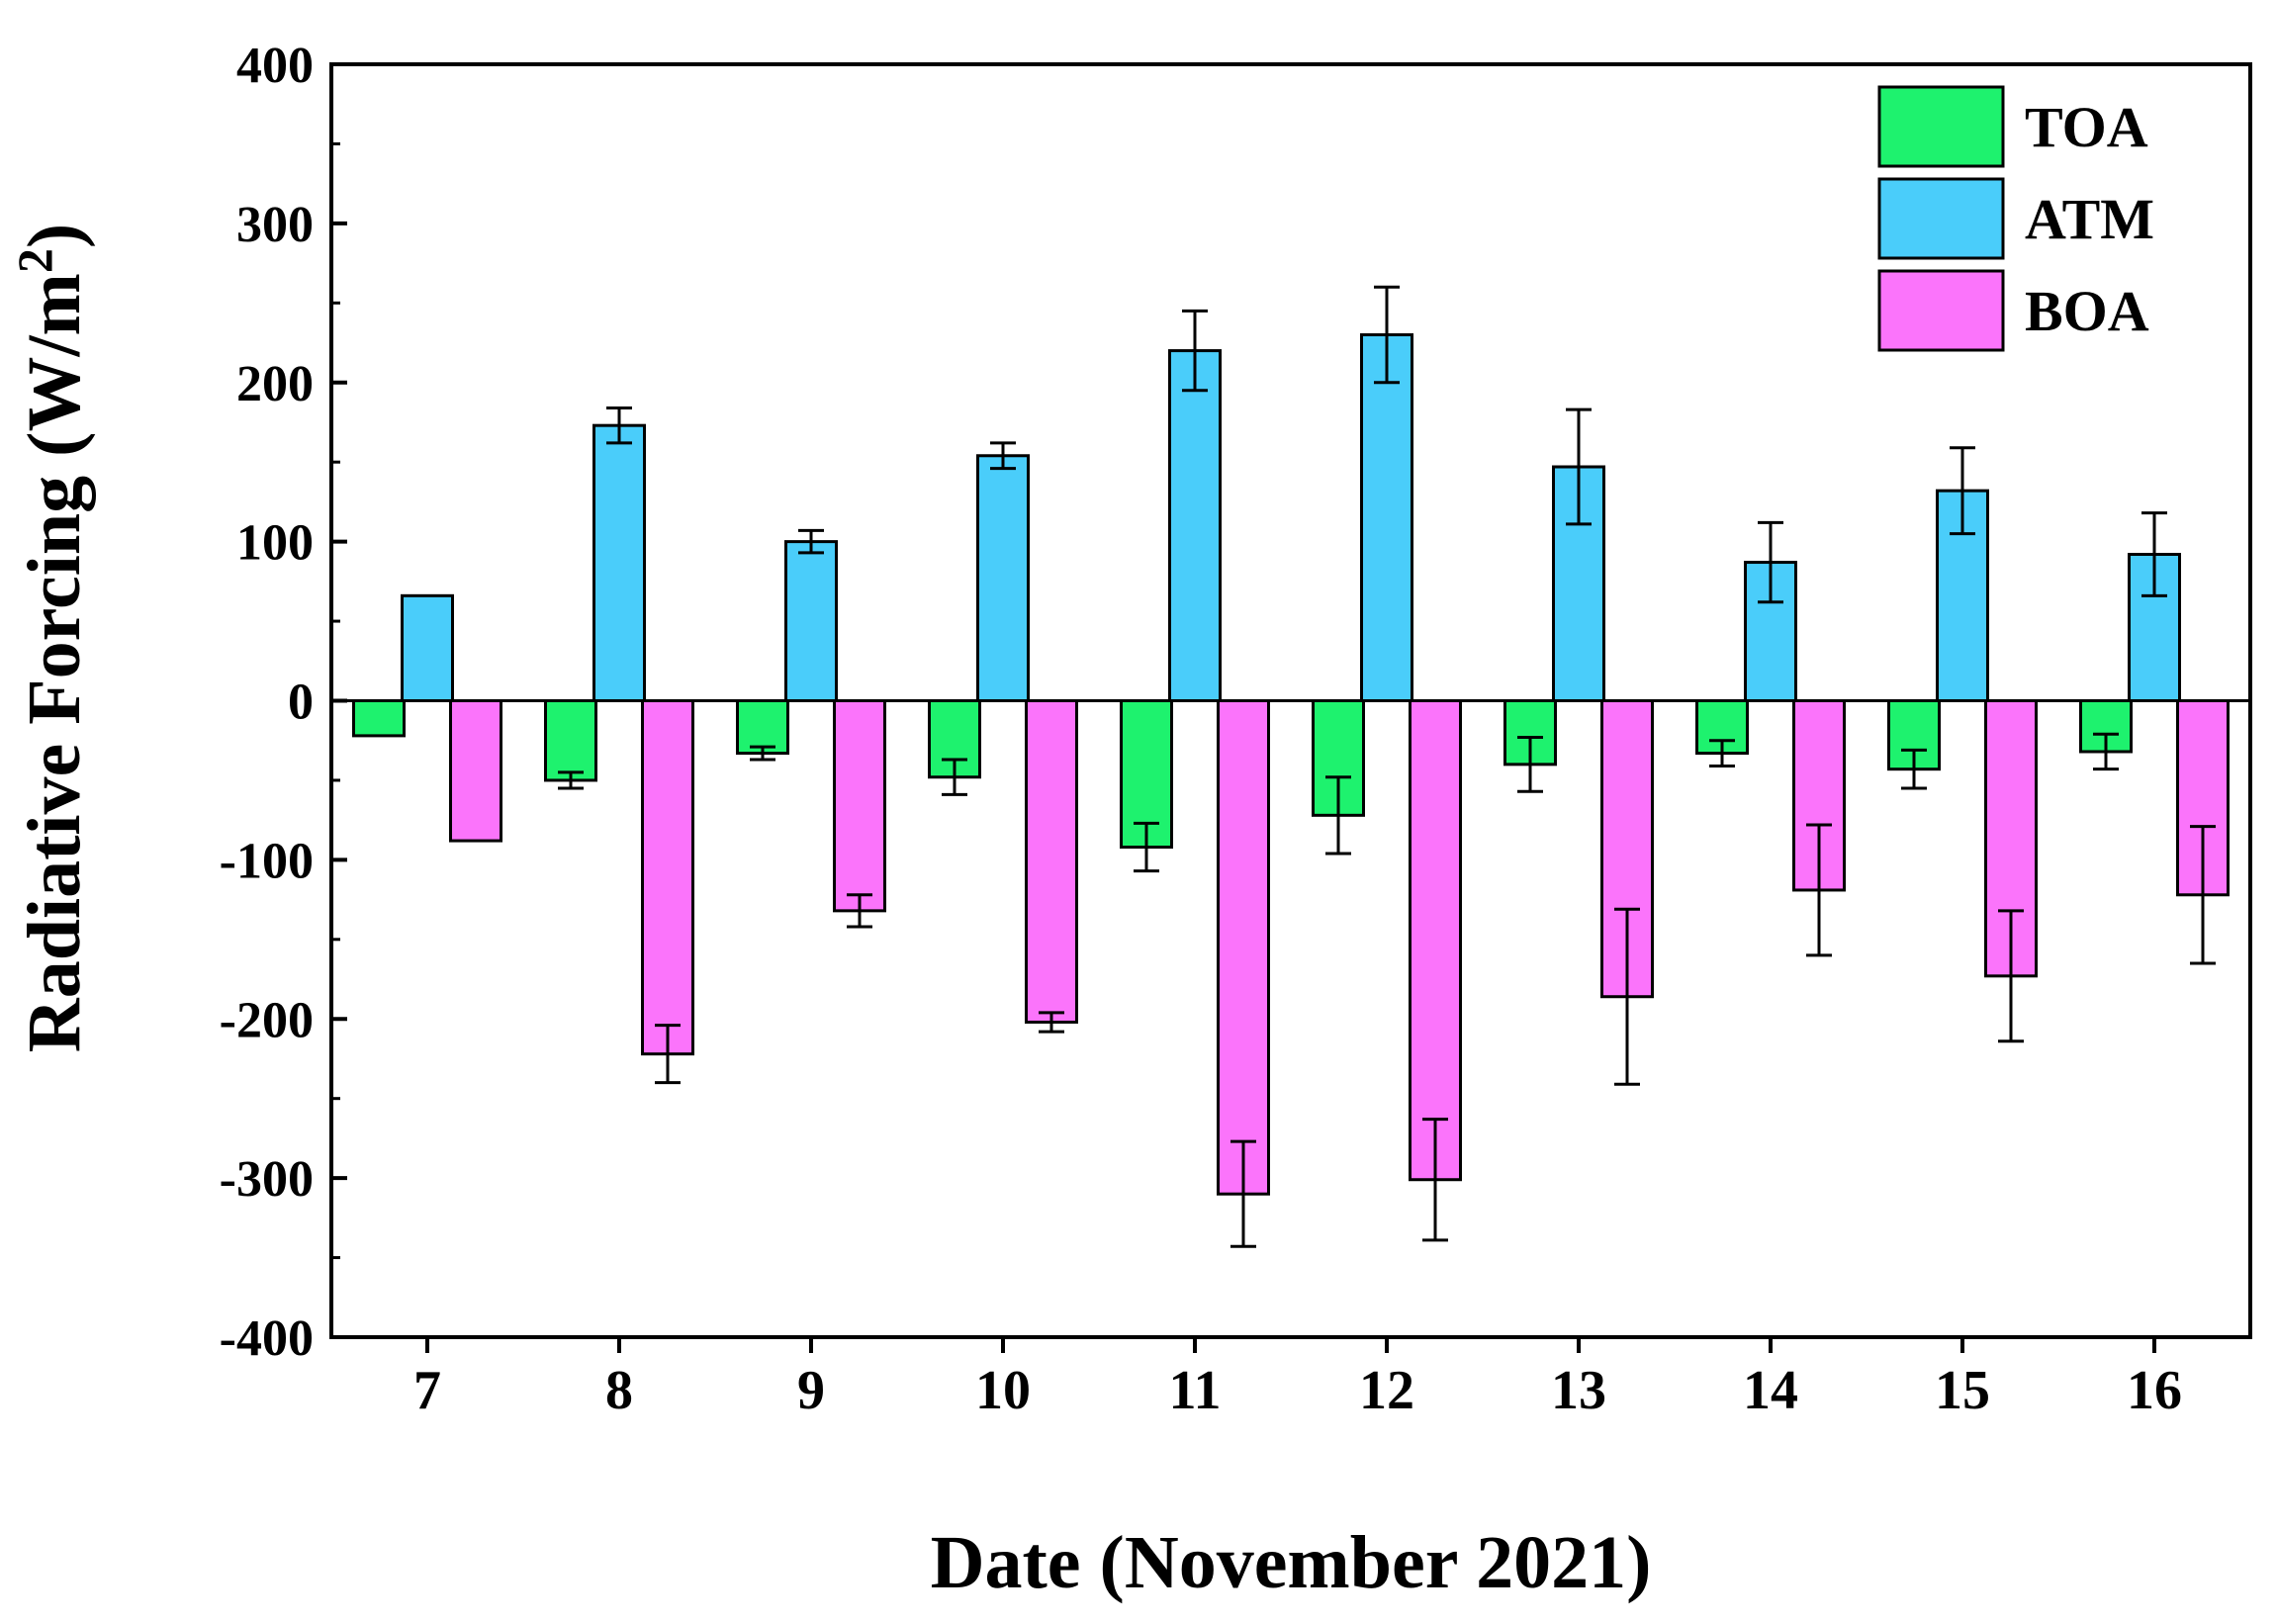 The height and width of the screenshot is (1624, 2277). What do you see at coordinates (275, 225) in the screenshot?
I see `y-tick-label: 300` at bounding box center [275, 225].